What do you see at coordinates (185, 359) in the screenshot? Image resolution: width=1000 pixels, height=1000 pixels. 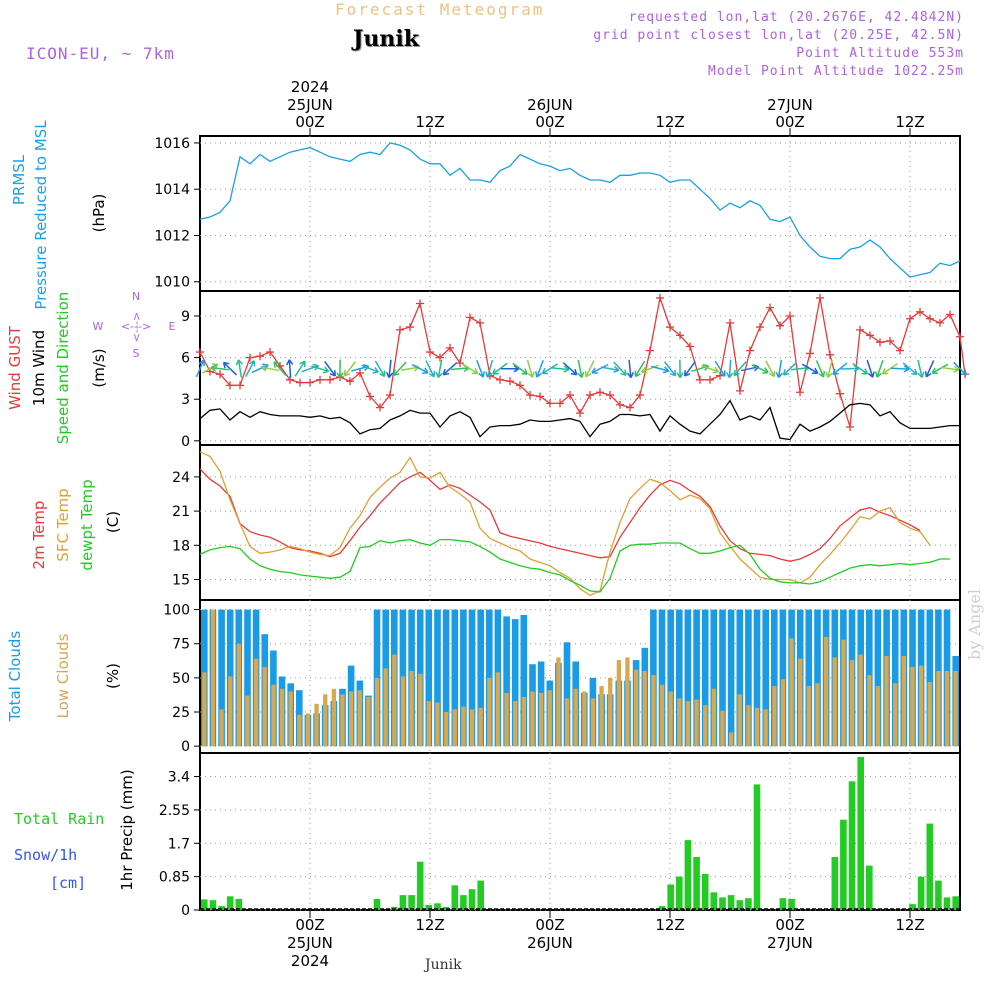 I see `y-tick-label: 6` at bounding box center [185, 359].